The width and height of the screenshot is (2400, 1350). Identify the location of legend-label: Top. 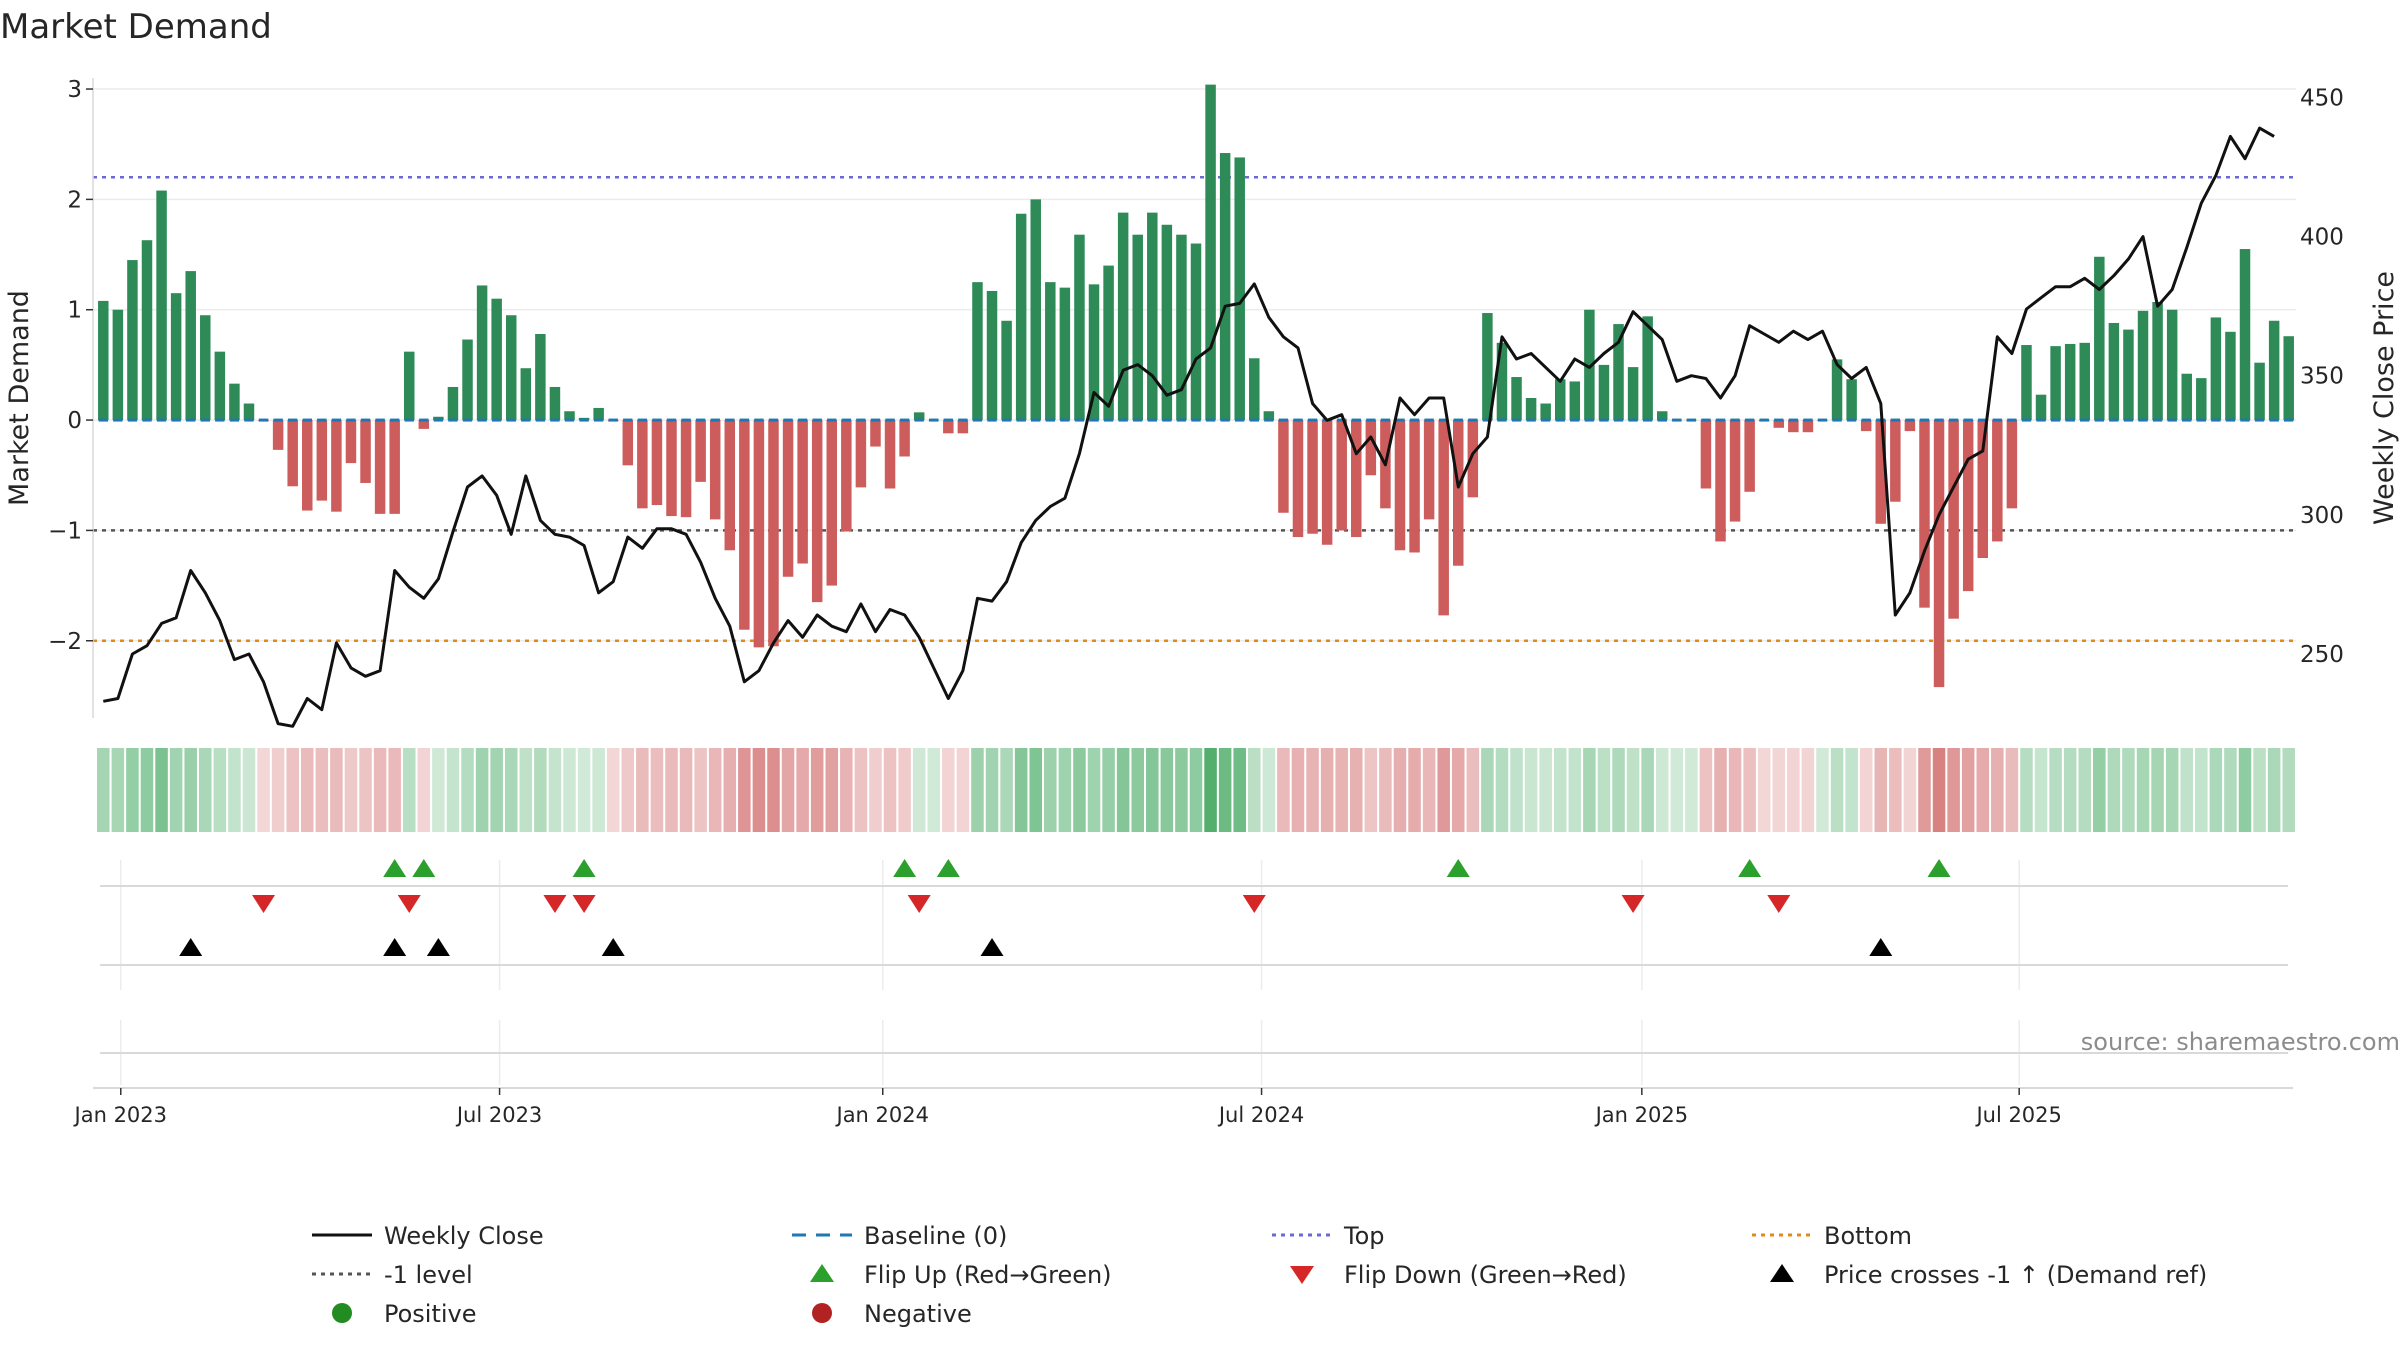
(1364, 1236).